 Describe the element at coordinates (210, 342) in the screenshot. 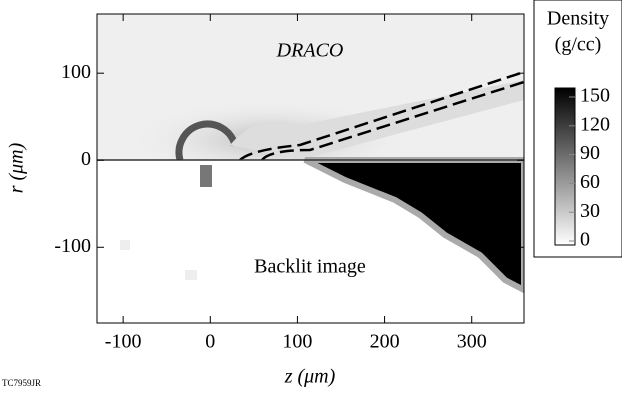

I see `x-tick-label: 0` at that location.